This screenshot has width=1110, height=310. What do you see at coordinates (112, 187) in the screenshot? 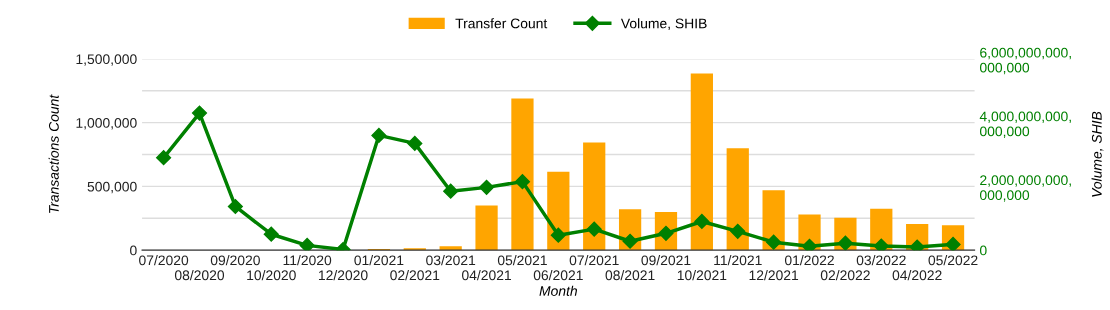
I see `y-tick-label: 500,000` at bounding box center [112, 187].